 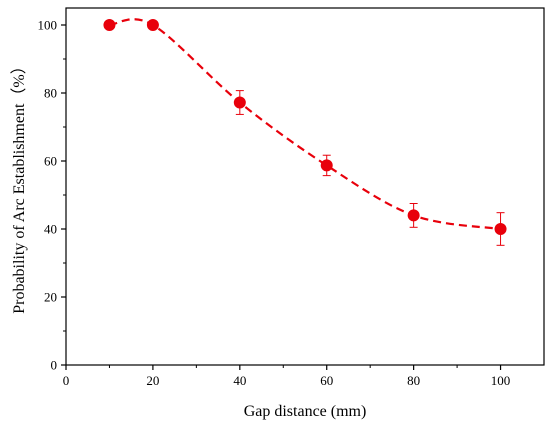 What do you see at coordinates (152, 380) in the screenshot?
I see `x-tick-label: 20` at bounding box center [152, 380].